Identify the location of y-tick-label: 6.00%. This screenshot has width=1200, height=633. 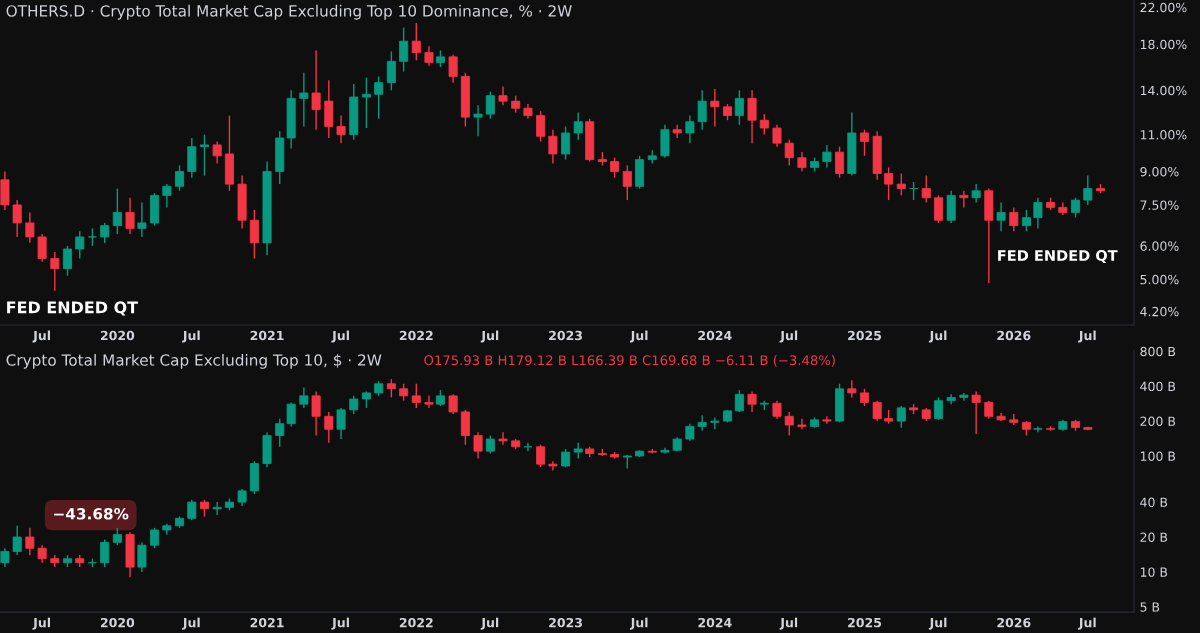
(1159, 246).